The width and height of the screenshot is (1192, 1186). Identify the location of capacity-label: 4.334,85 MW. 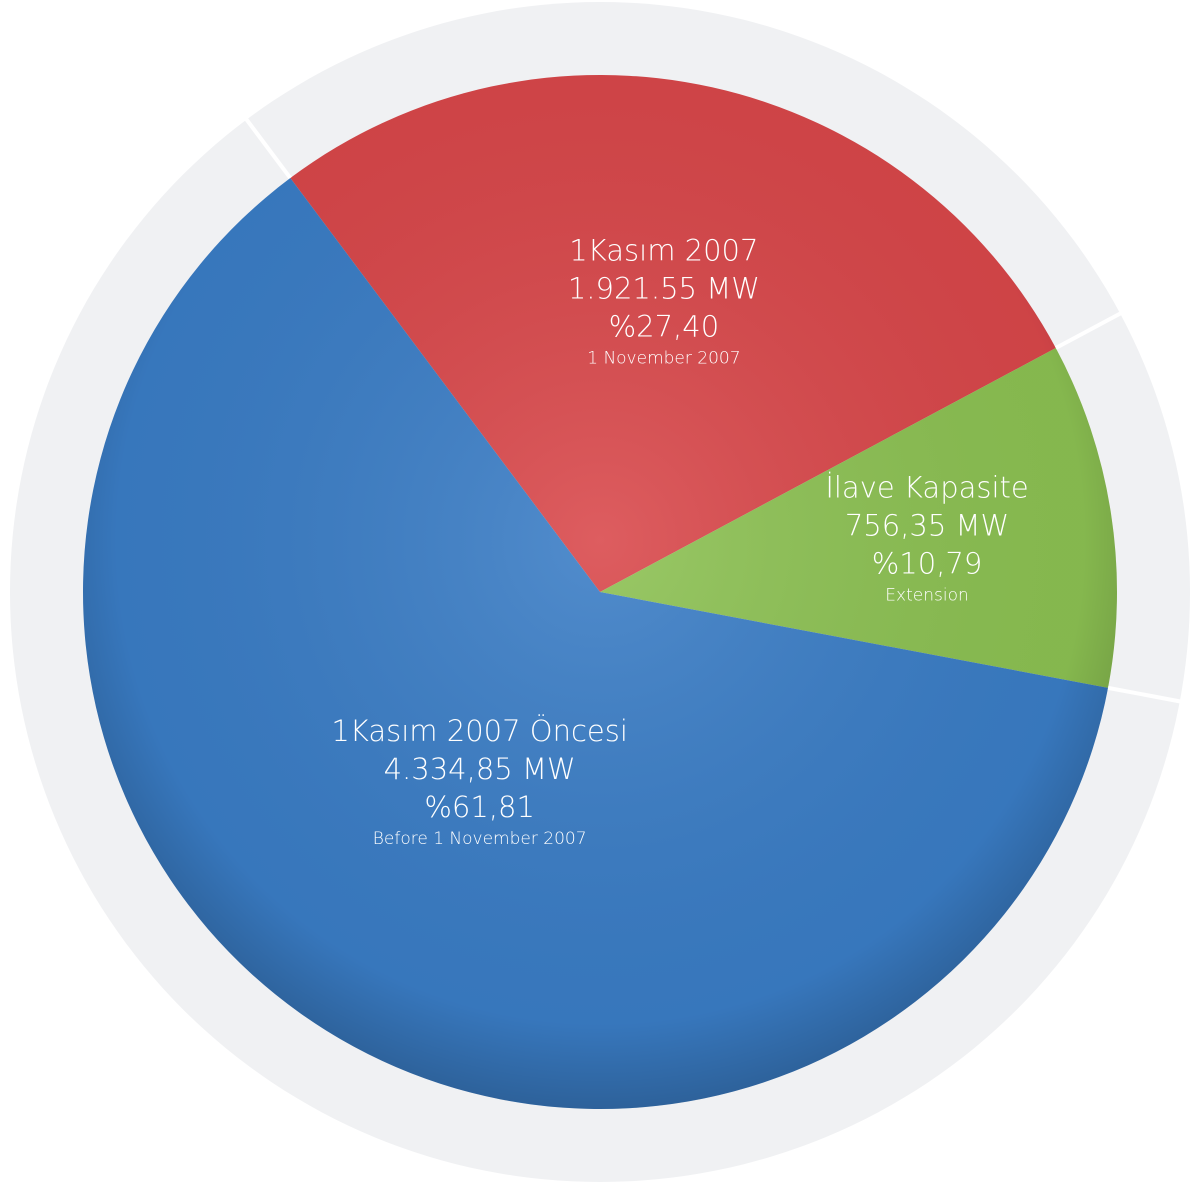
(480, 769).